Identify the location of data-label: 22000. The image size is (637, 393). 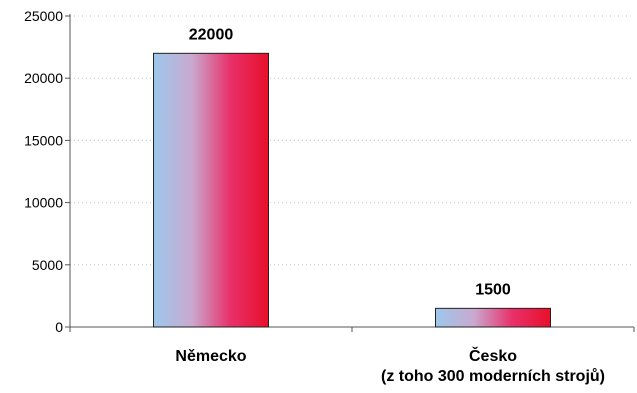
(211, 34).